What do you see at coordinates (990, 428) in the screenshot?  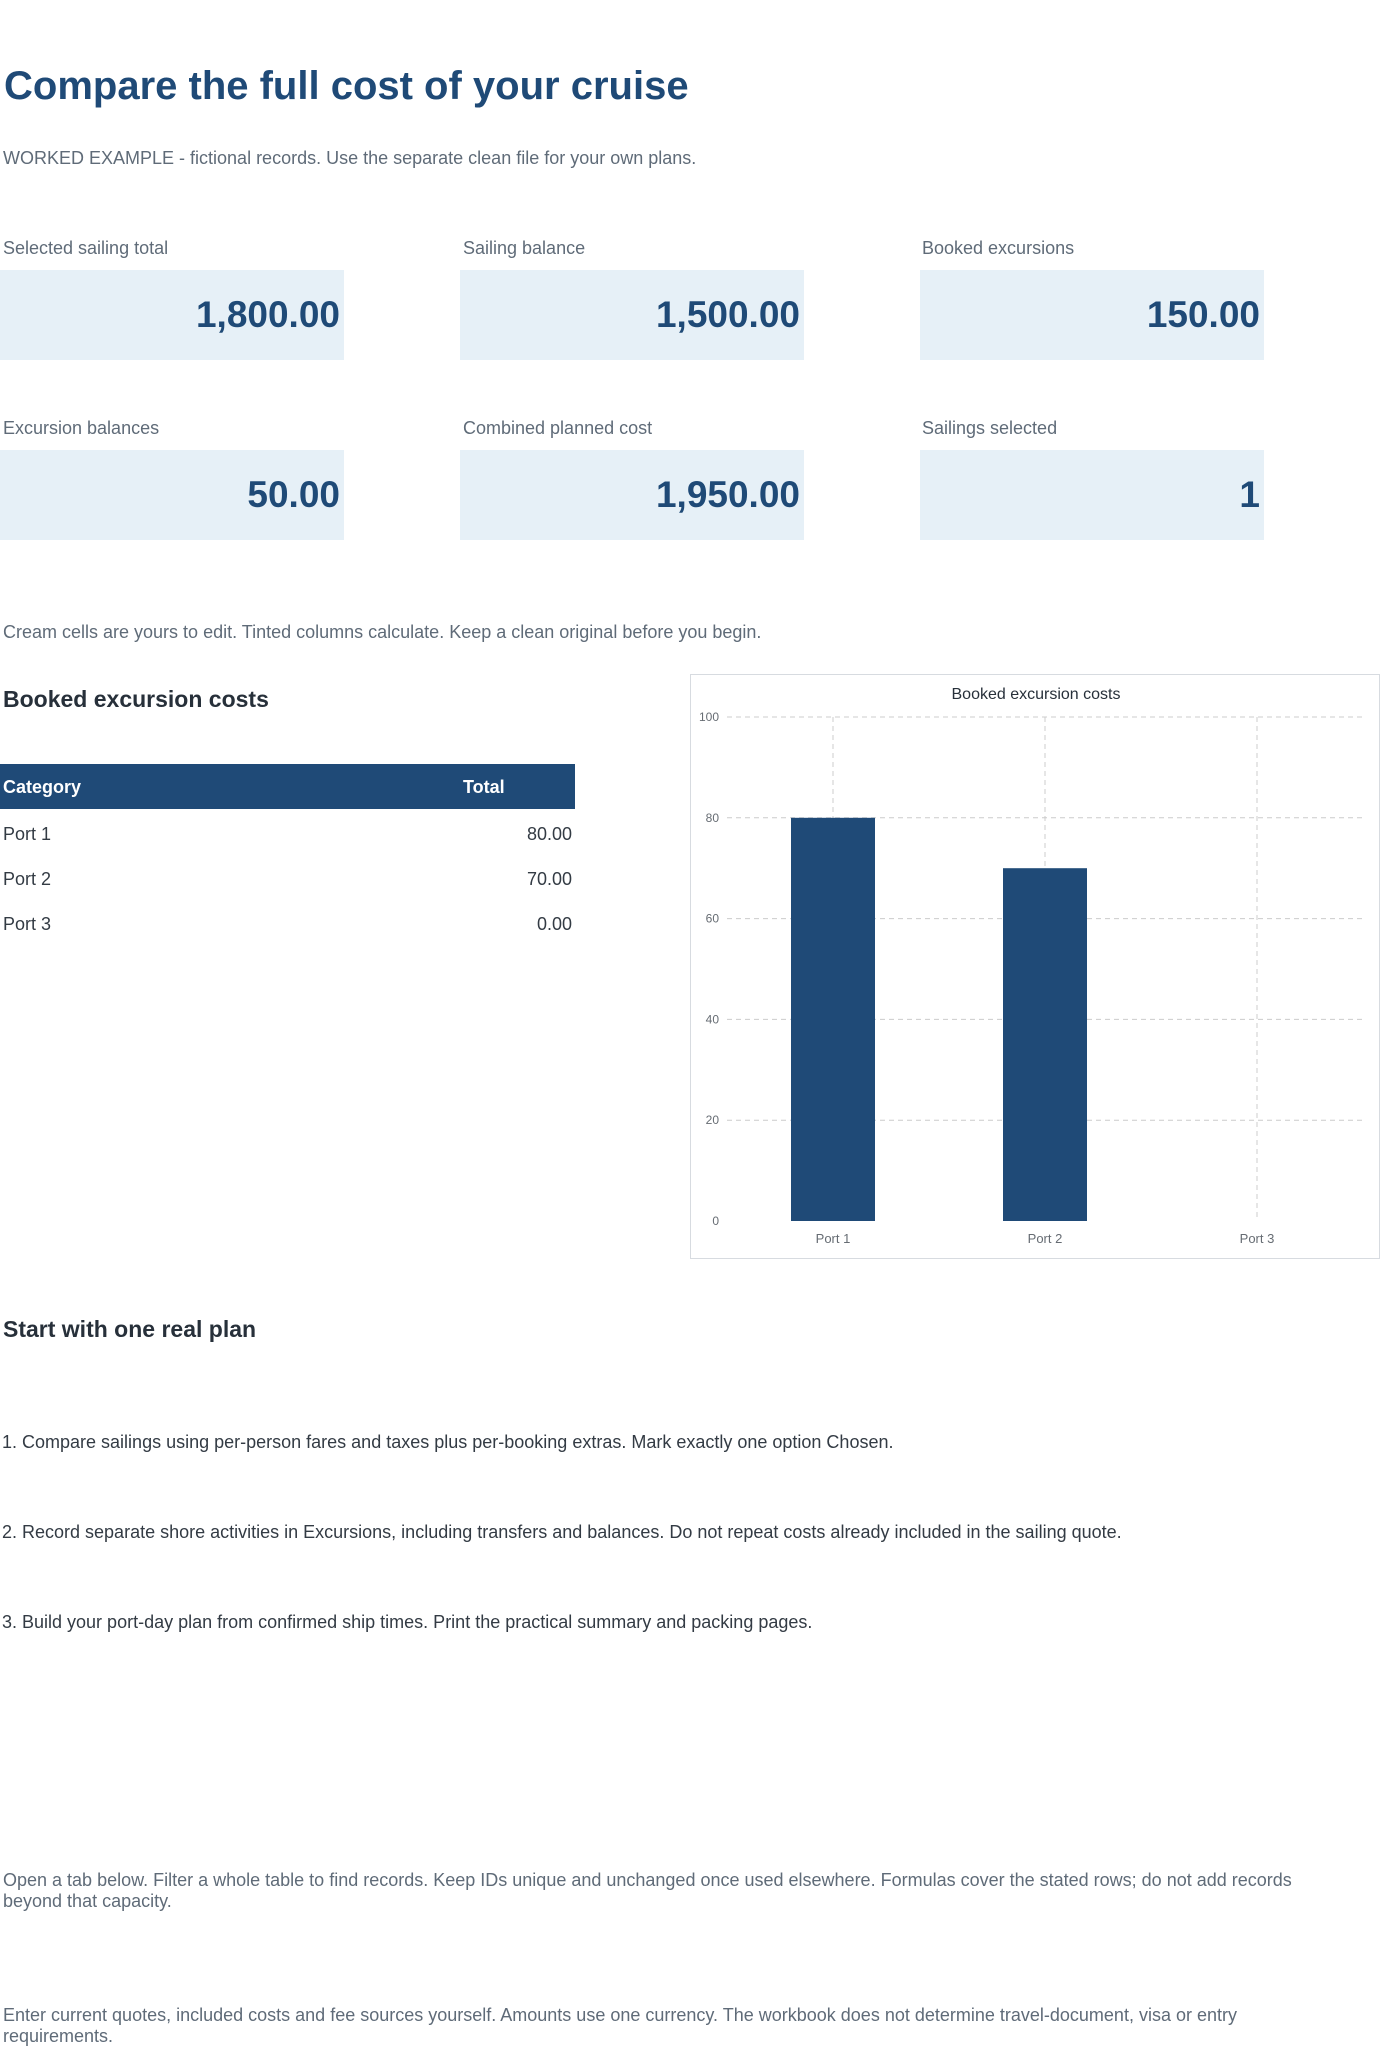 I see `kpi-label-sailings-selected: Sailings selected` at bounding box center [990, 428].